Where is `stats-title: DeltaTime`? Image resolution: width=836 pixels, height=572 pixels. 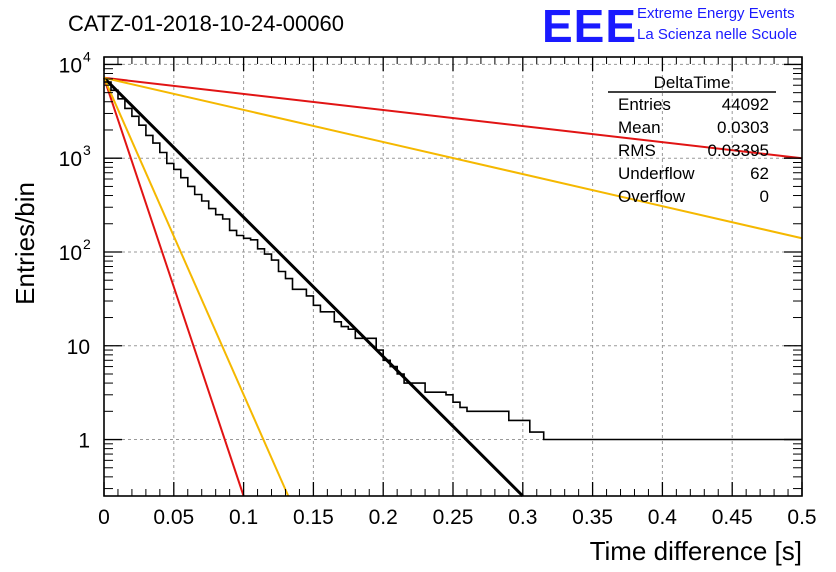
stats-title: DeltaTime is located at coordinates (692, 82).